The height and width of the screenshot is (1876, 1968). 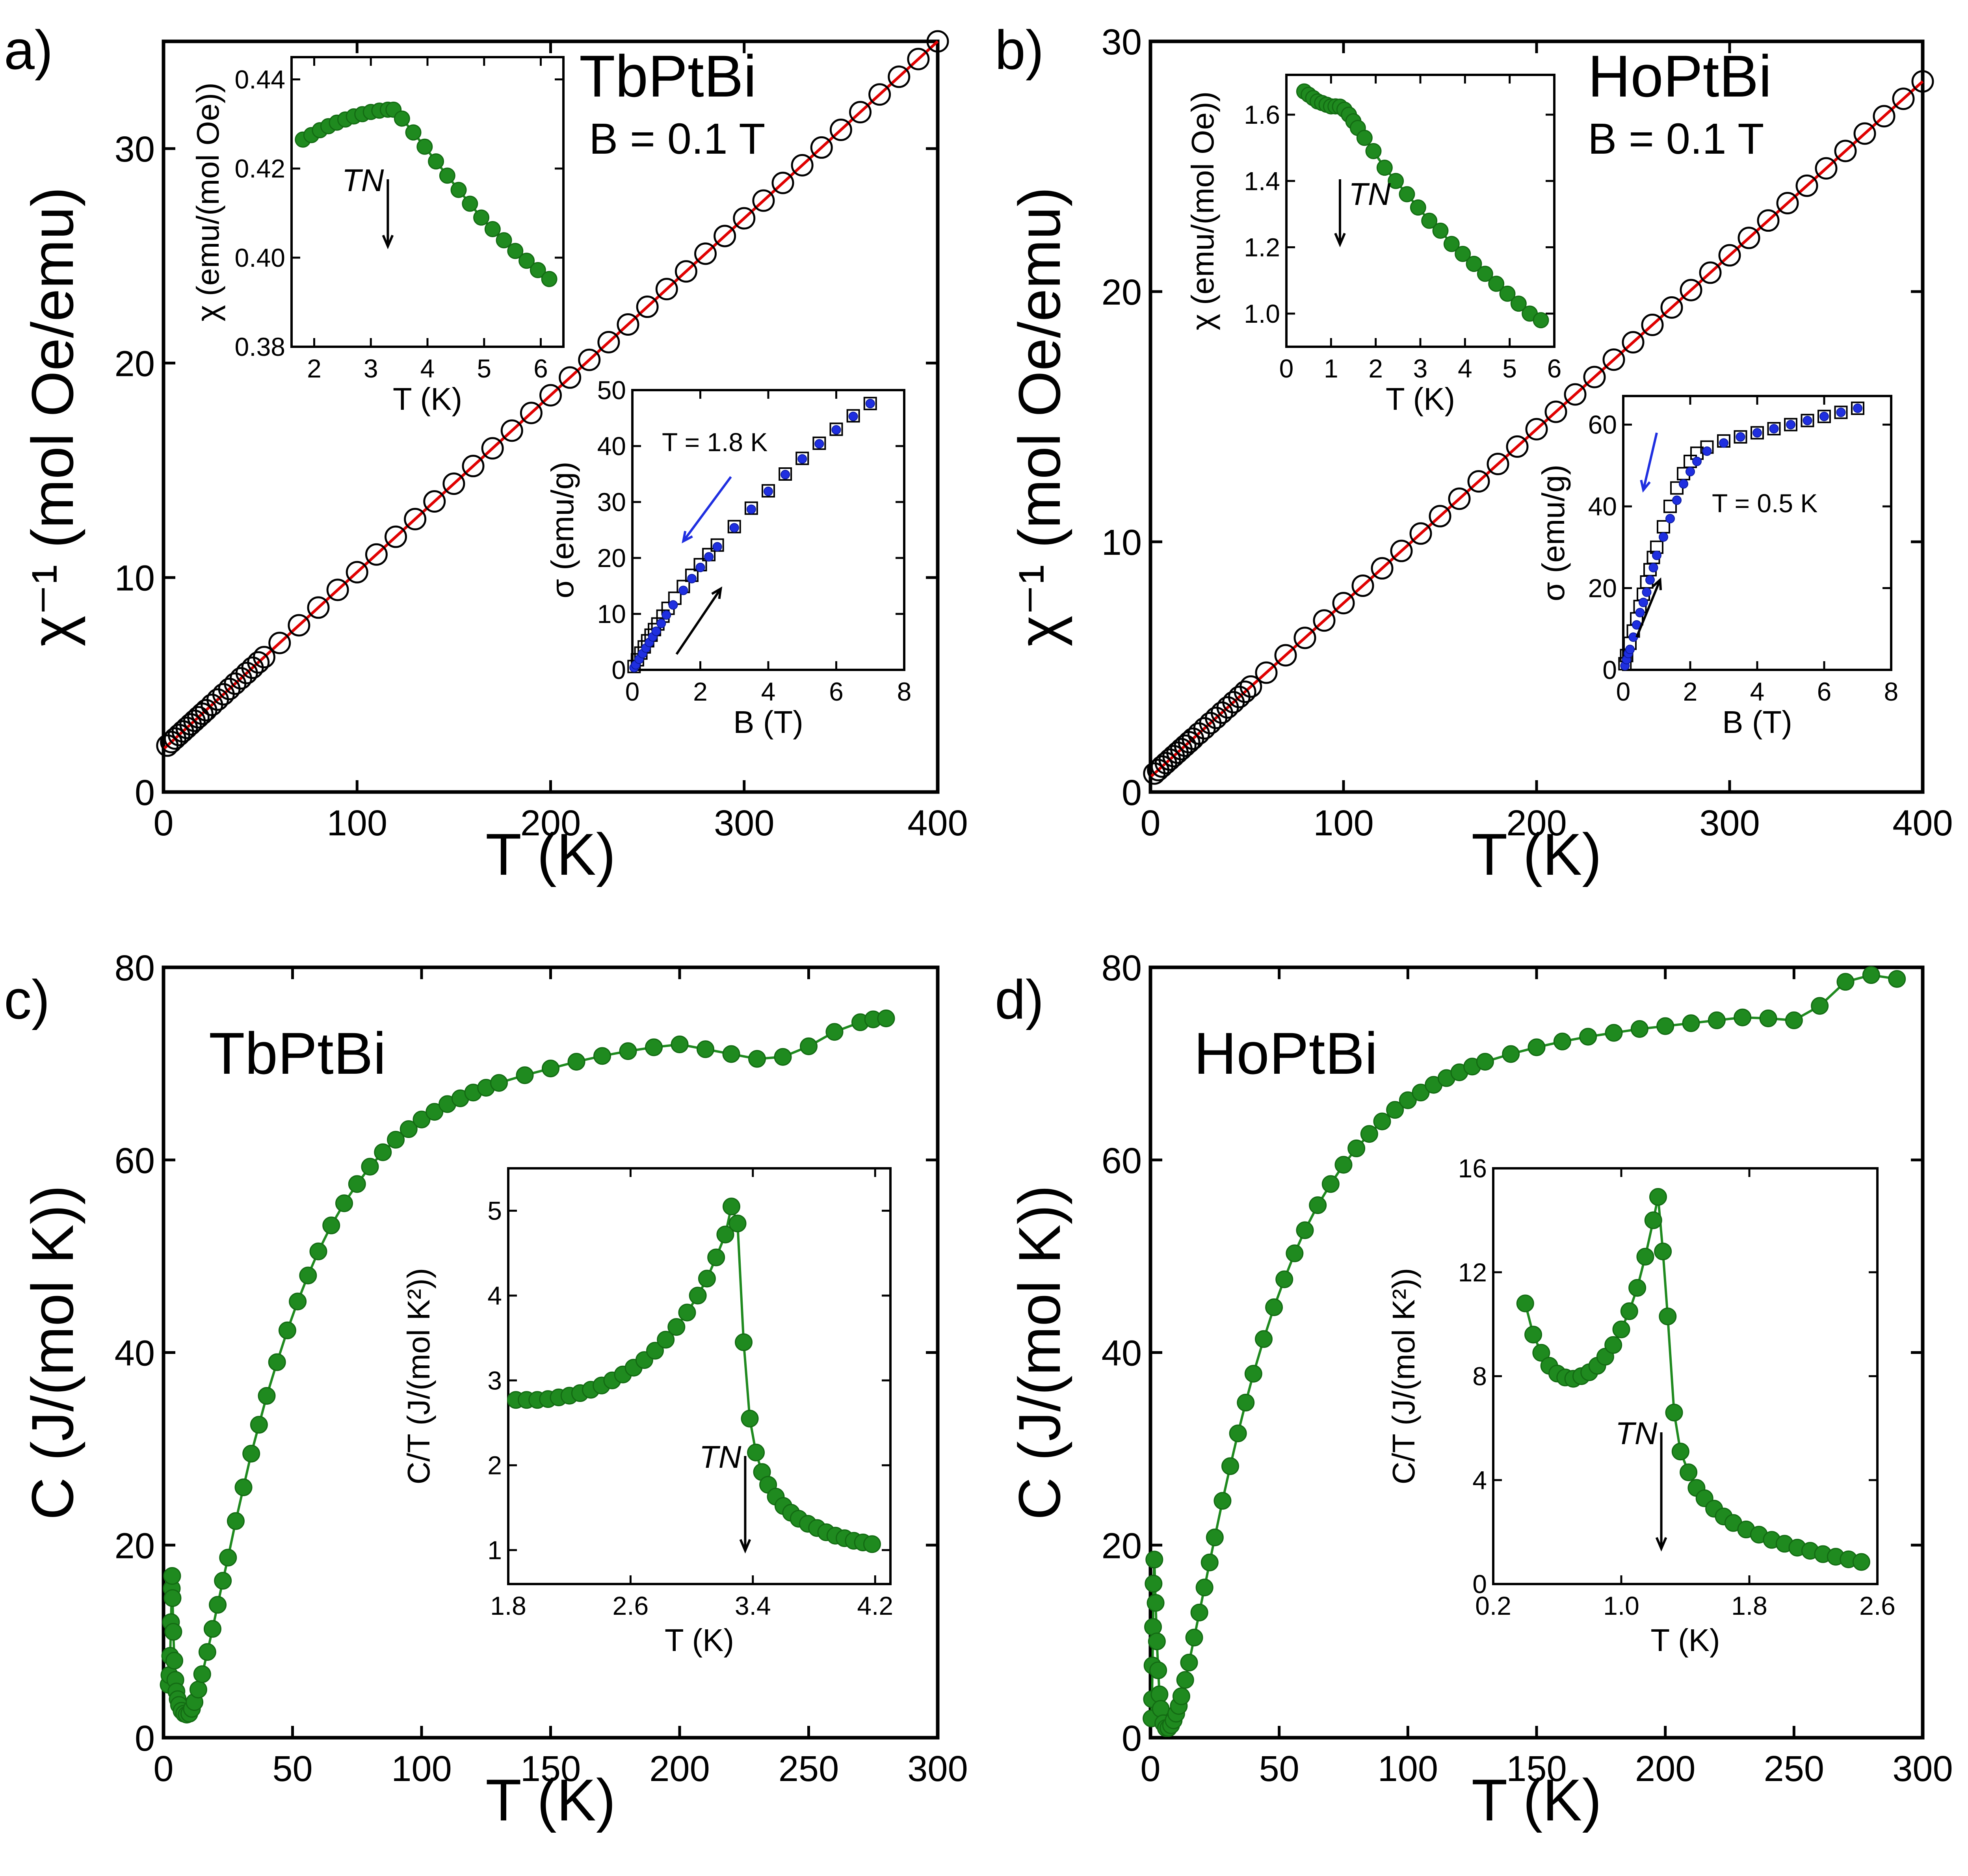 I want to click on y-tick-label: 60, so click(x=135, y=1161).